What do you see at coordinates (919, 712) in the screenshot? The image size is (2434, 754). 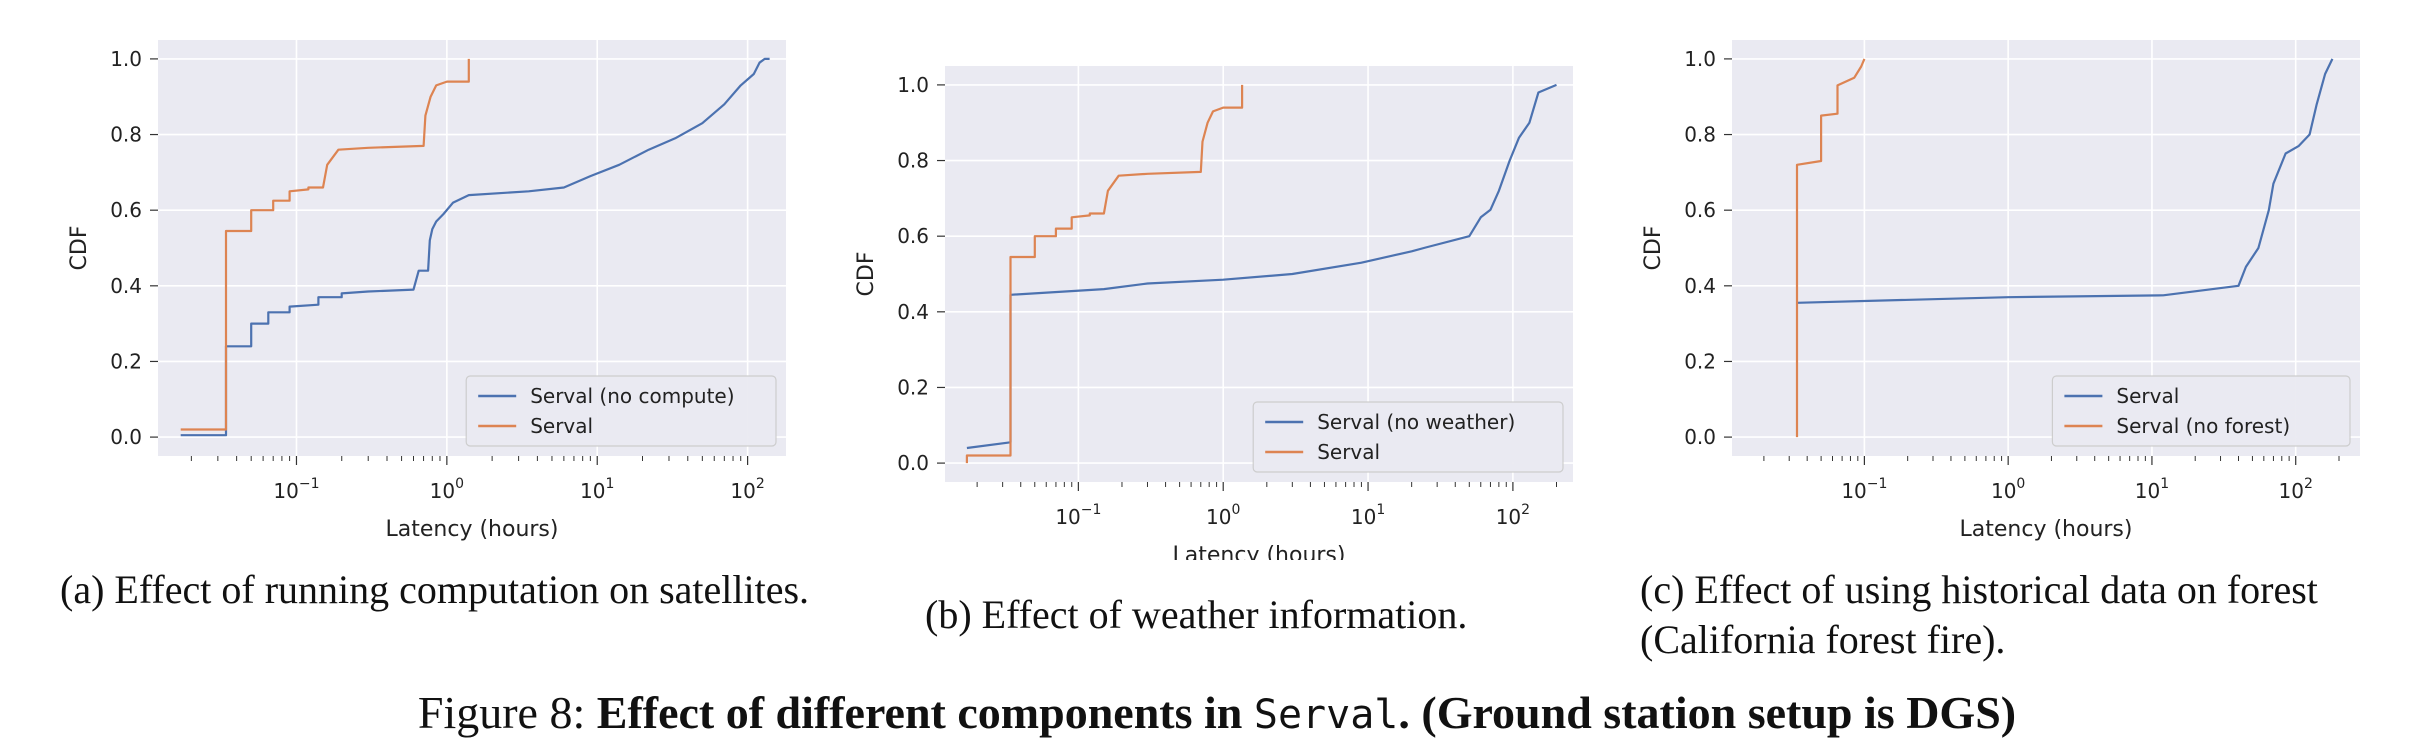 I see `figure-title-pre: Effect of different components in` at bounding box center [919, 712].